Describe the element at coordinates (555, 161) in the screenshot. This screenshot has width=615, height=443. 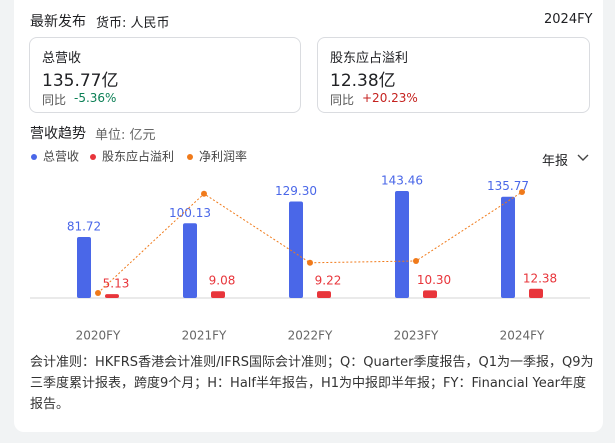
I see `period-dropdown: 年报` at that location.